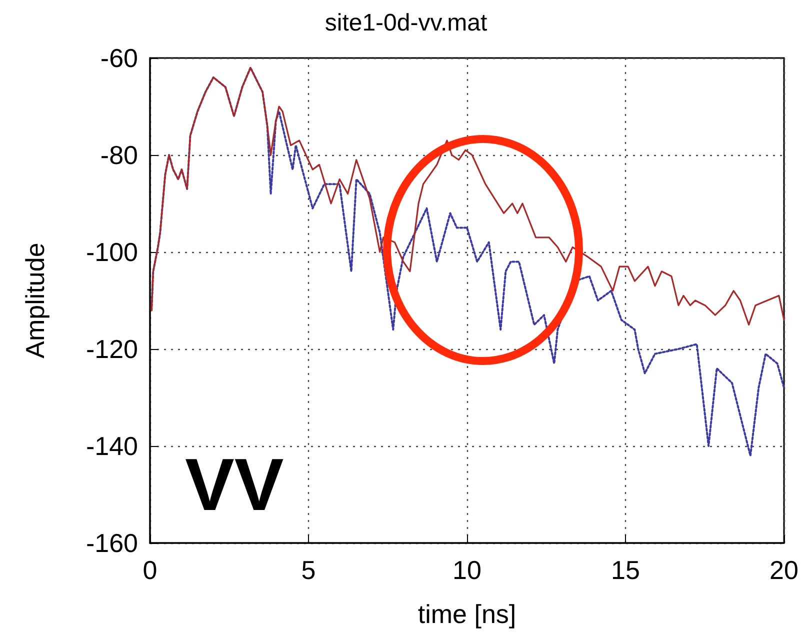  Describe the element at coordinates (234, 484) in the screenshot. I see `annotation: VV` at that location.